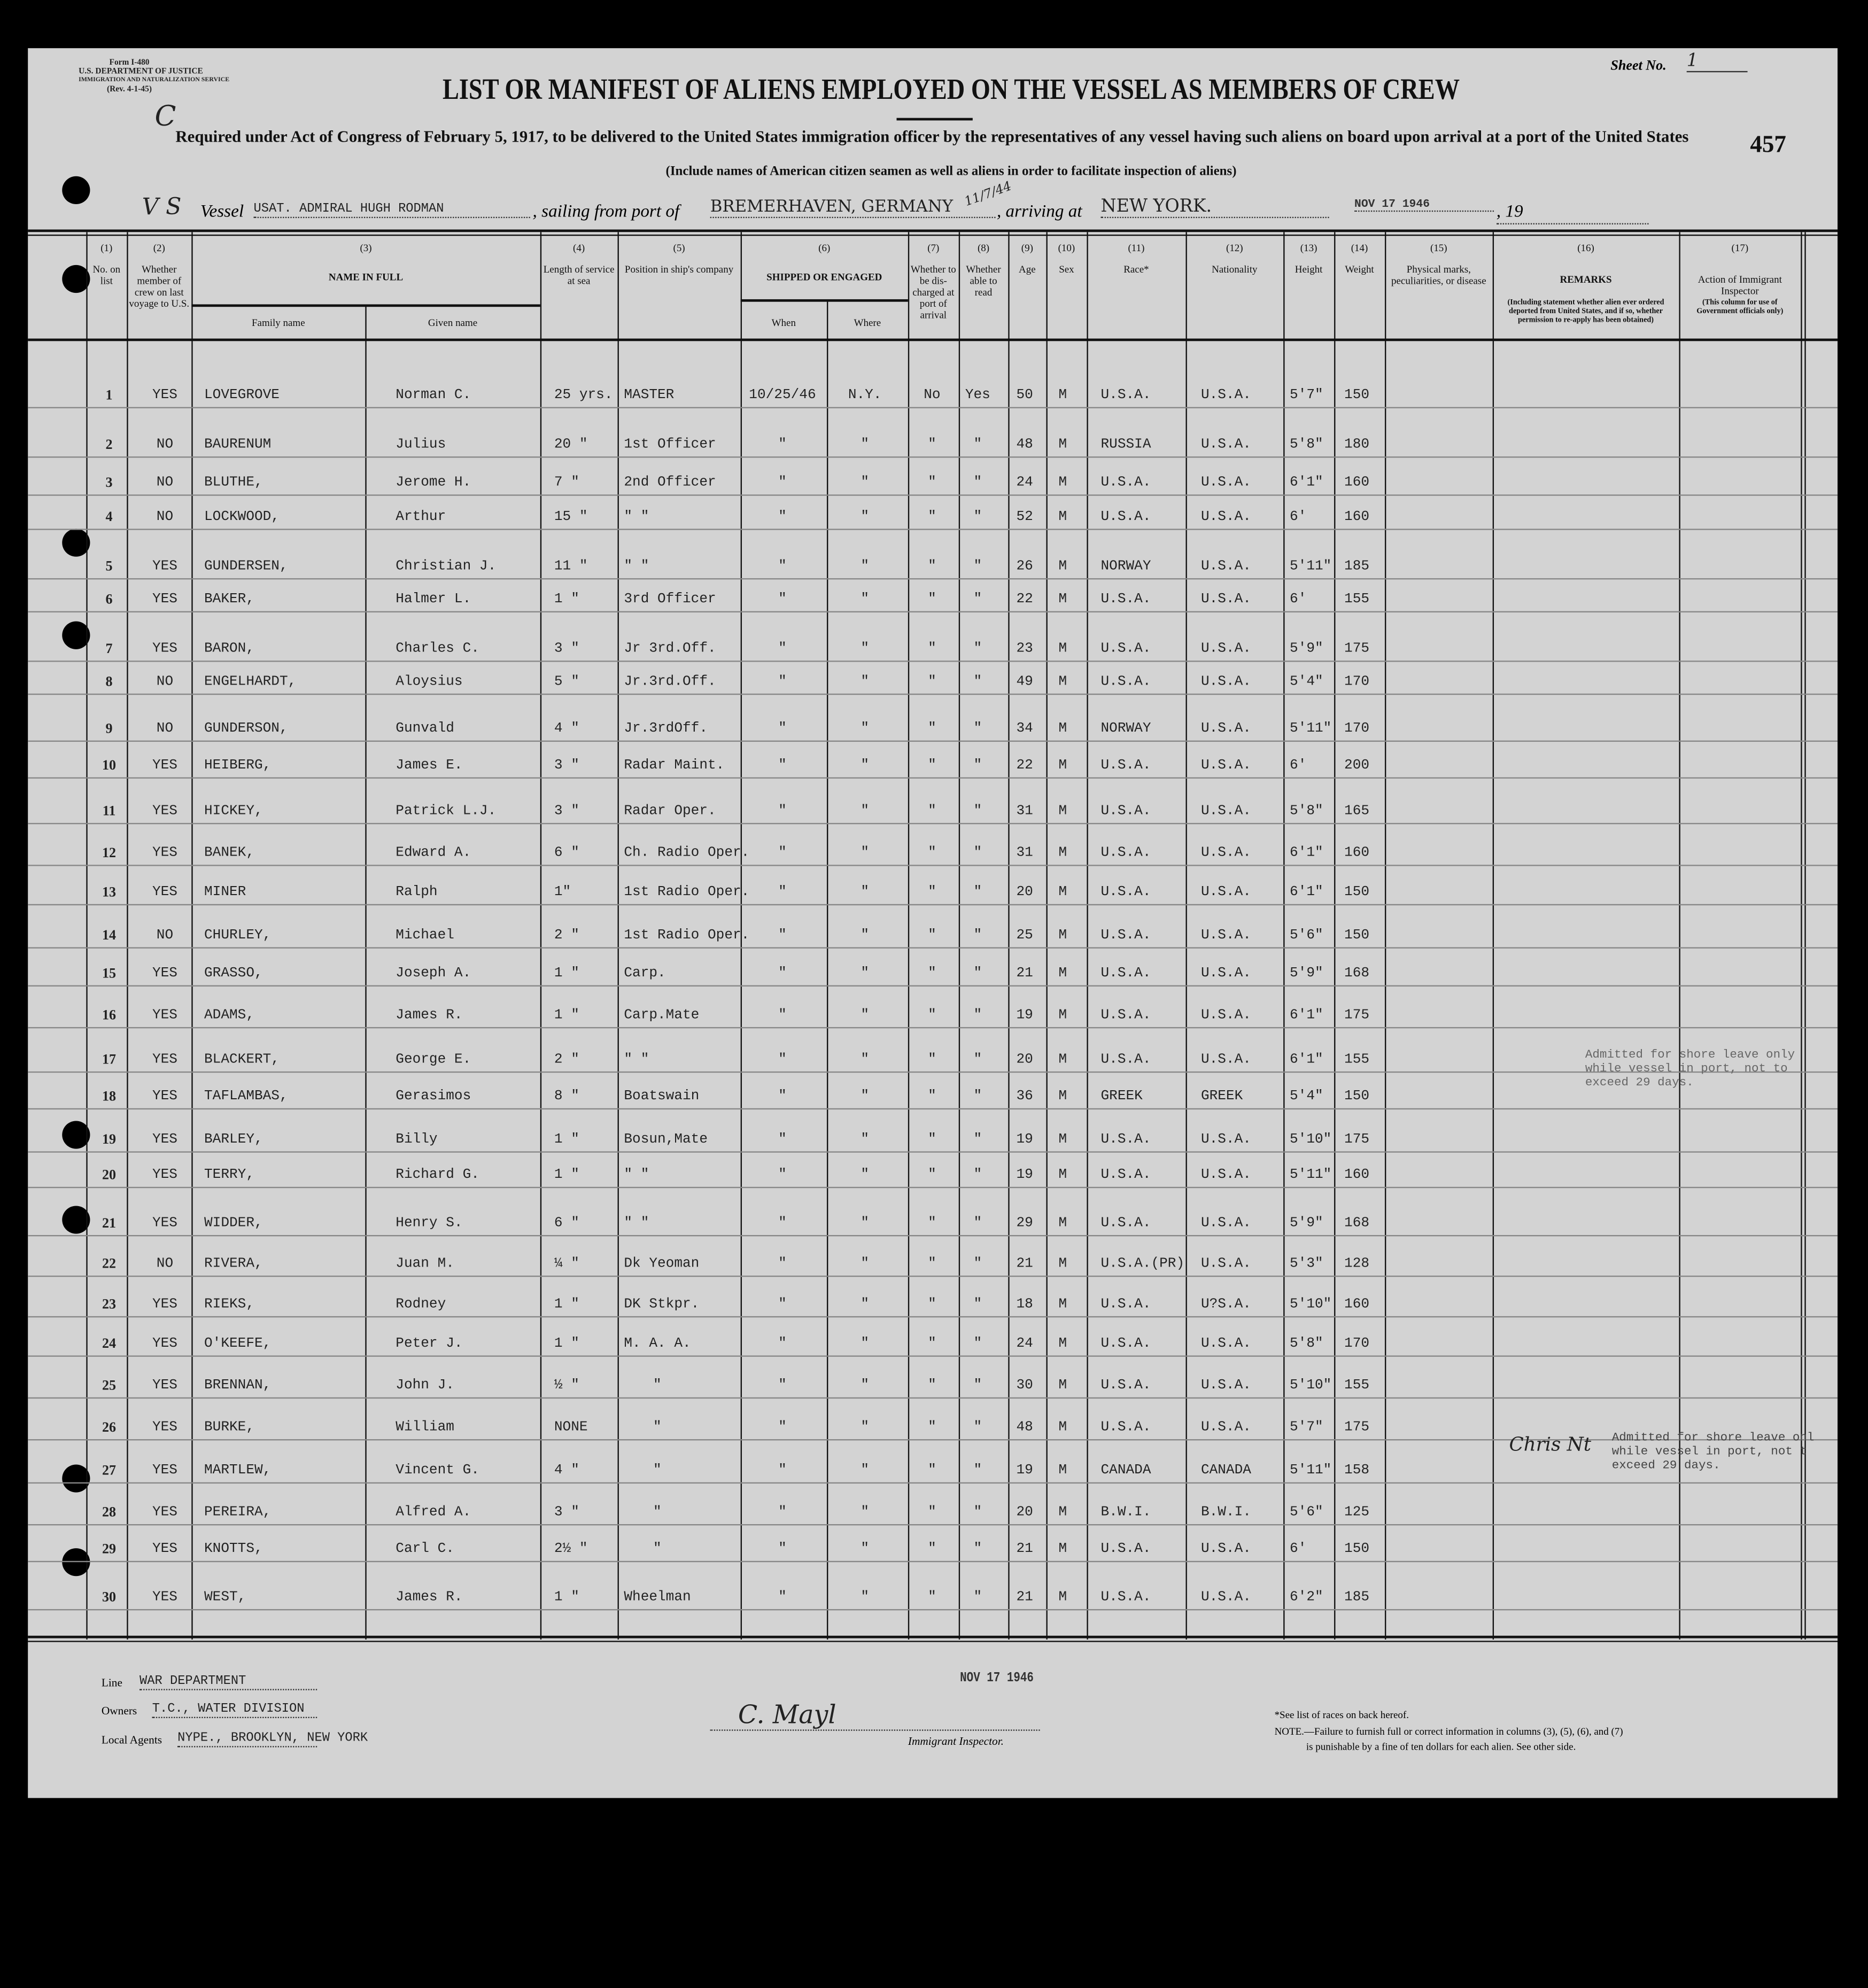 This screenshot has width=1868, height=1988. I want to click on row-number: 10, so click(109, 766).